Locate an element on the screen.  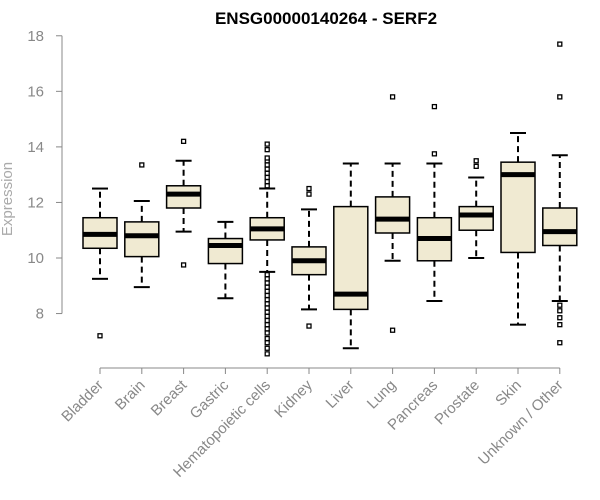
box-prostate is located at coordinates (476, 208).